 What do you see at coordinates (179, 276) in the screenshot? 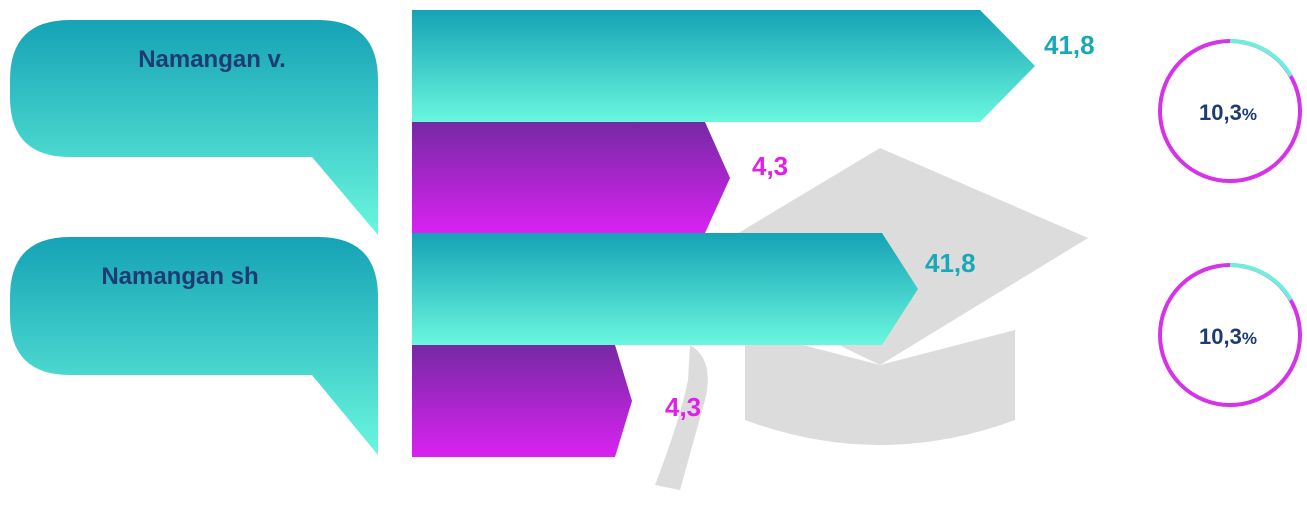
I see `group-label: Namangan sh` at bounding box center [179, 276].